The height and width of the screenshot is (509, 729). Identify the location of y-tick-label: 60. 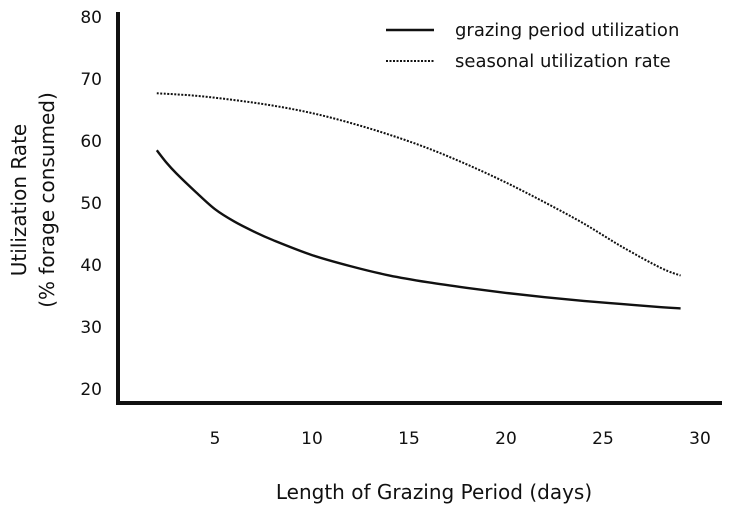
(91, 142).